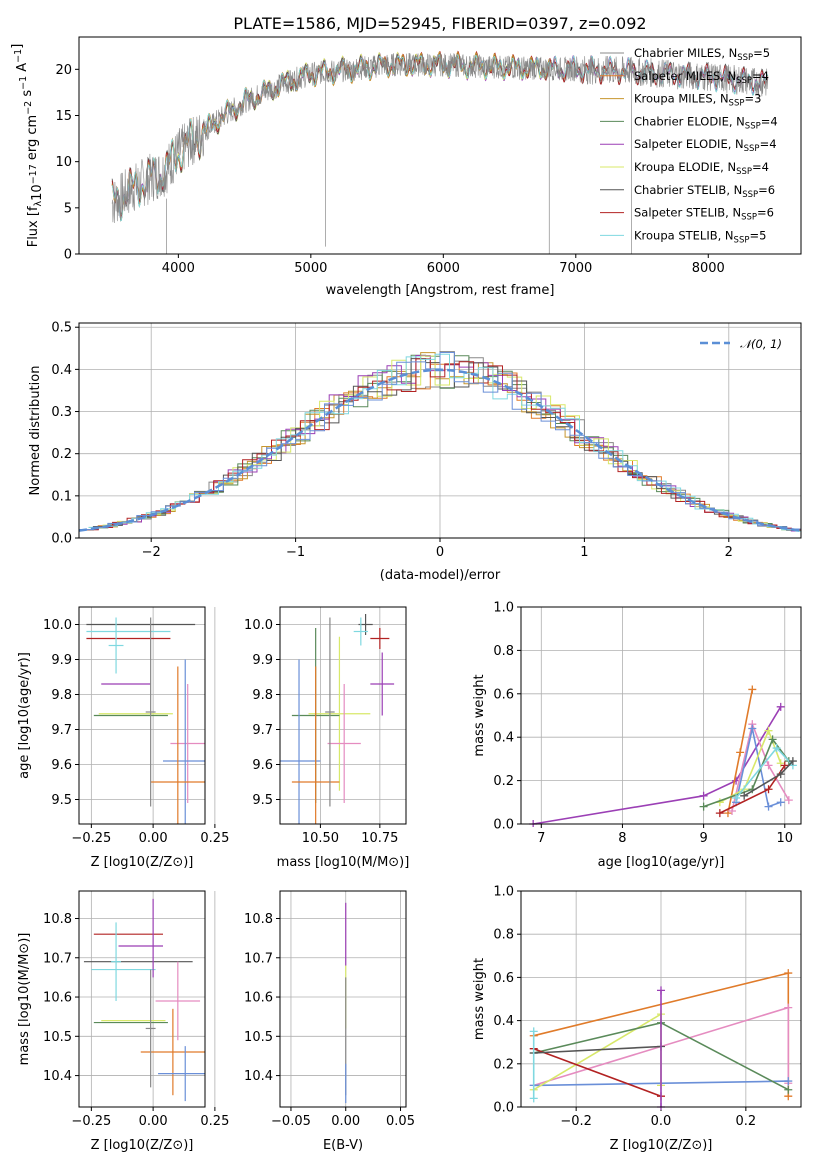 This screenshot has width=819, height=1170. Describe the element at coordinates (57, 998) in the screenshot. I see `y-tick-label: 10.6` at that location.